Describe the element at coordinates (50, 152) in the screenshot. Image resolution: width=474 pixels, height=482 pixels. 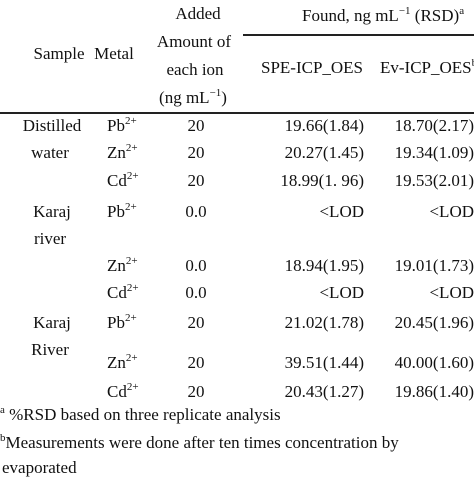
I see `sample-name-line2: water` at that location.